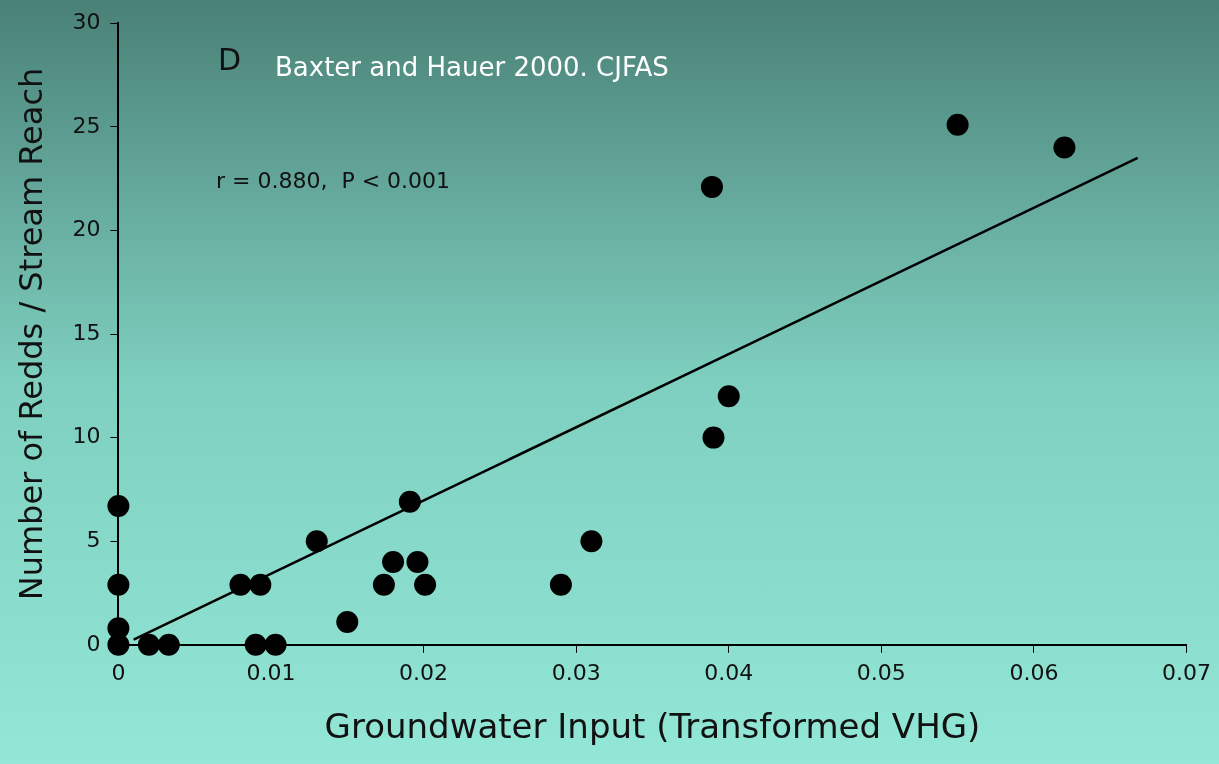 Image resolution: width=1219 pixels, height=764 pixels. I want to click on x-tick-label: 0.03, so click(576, 672).